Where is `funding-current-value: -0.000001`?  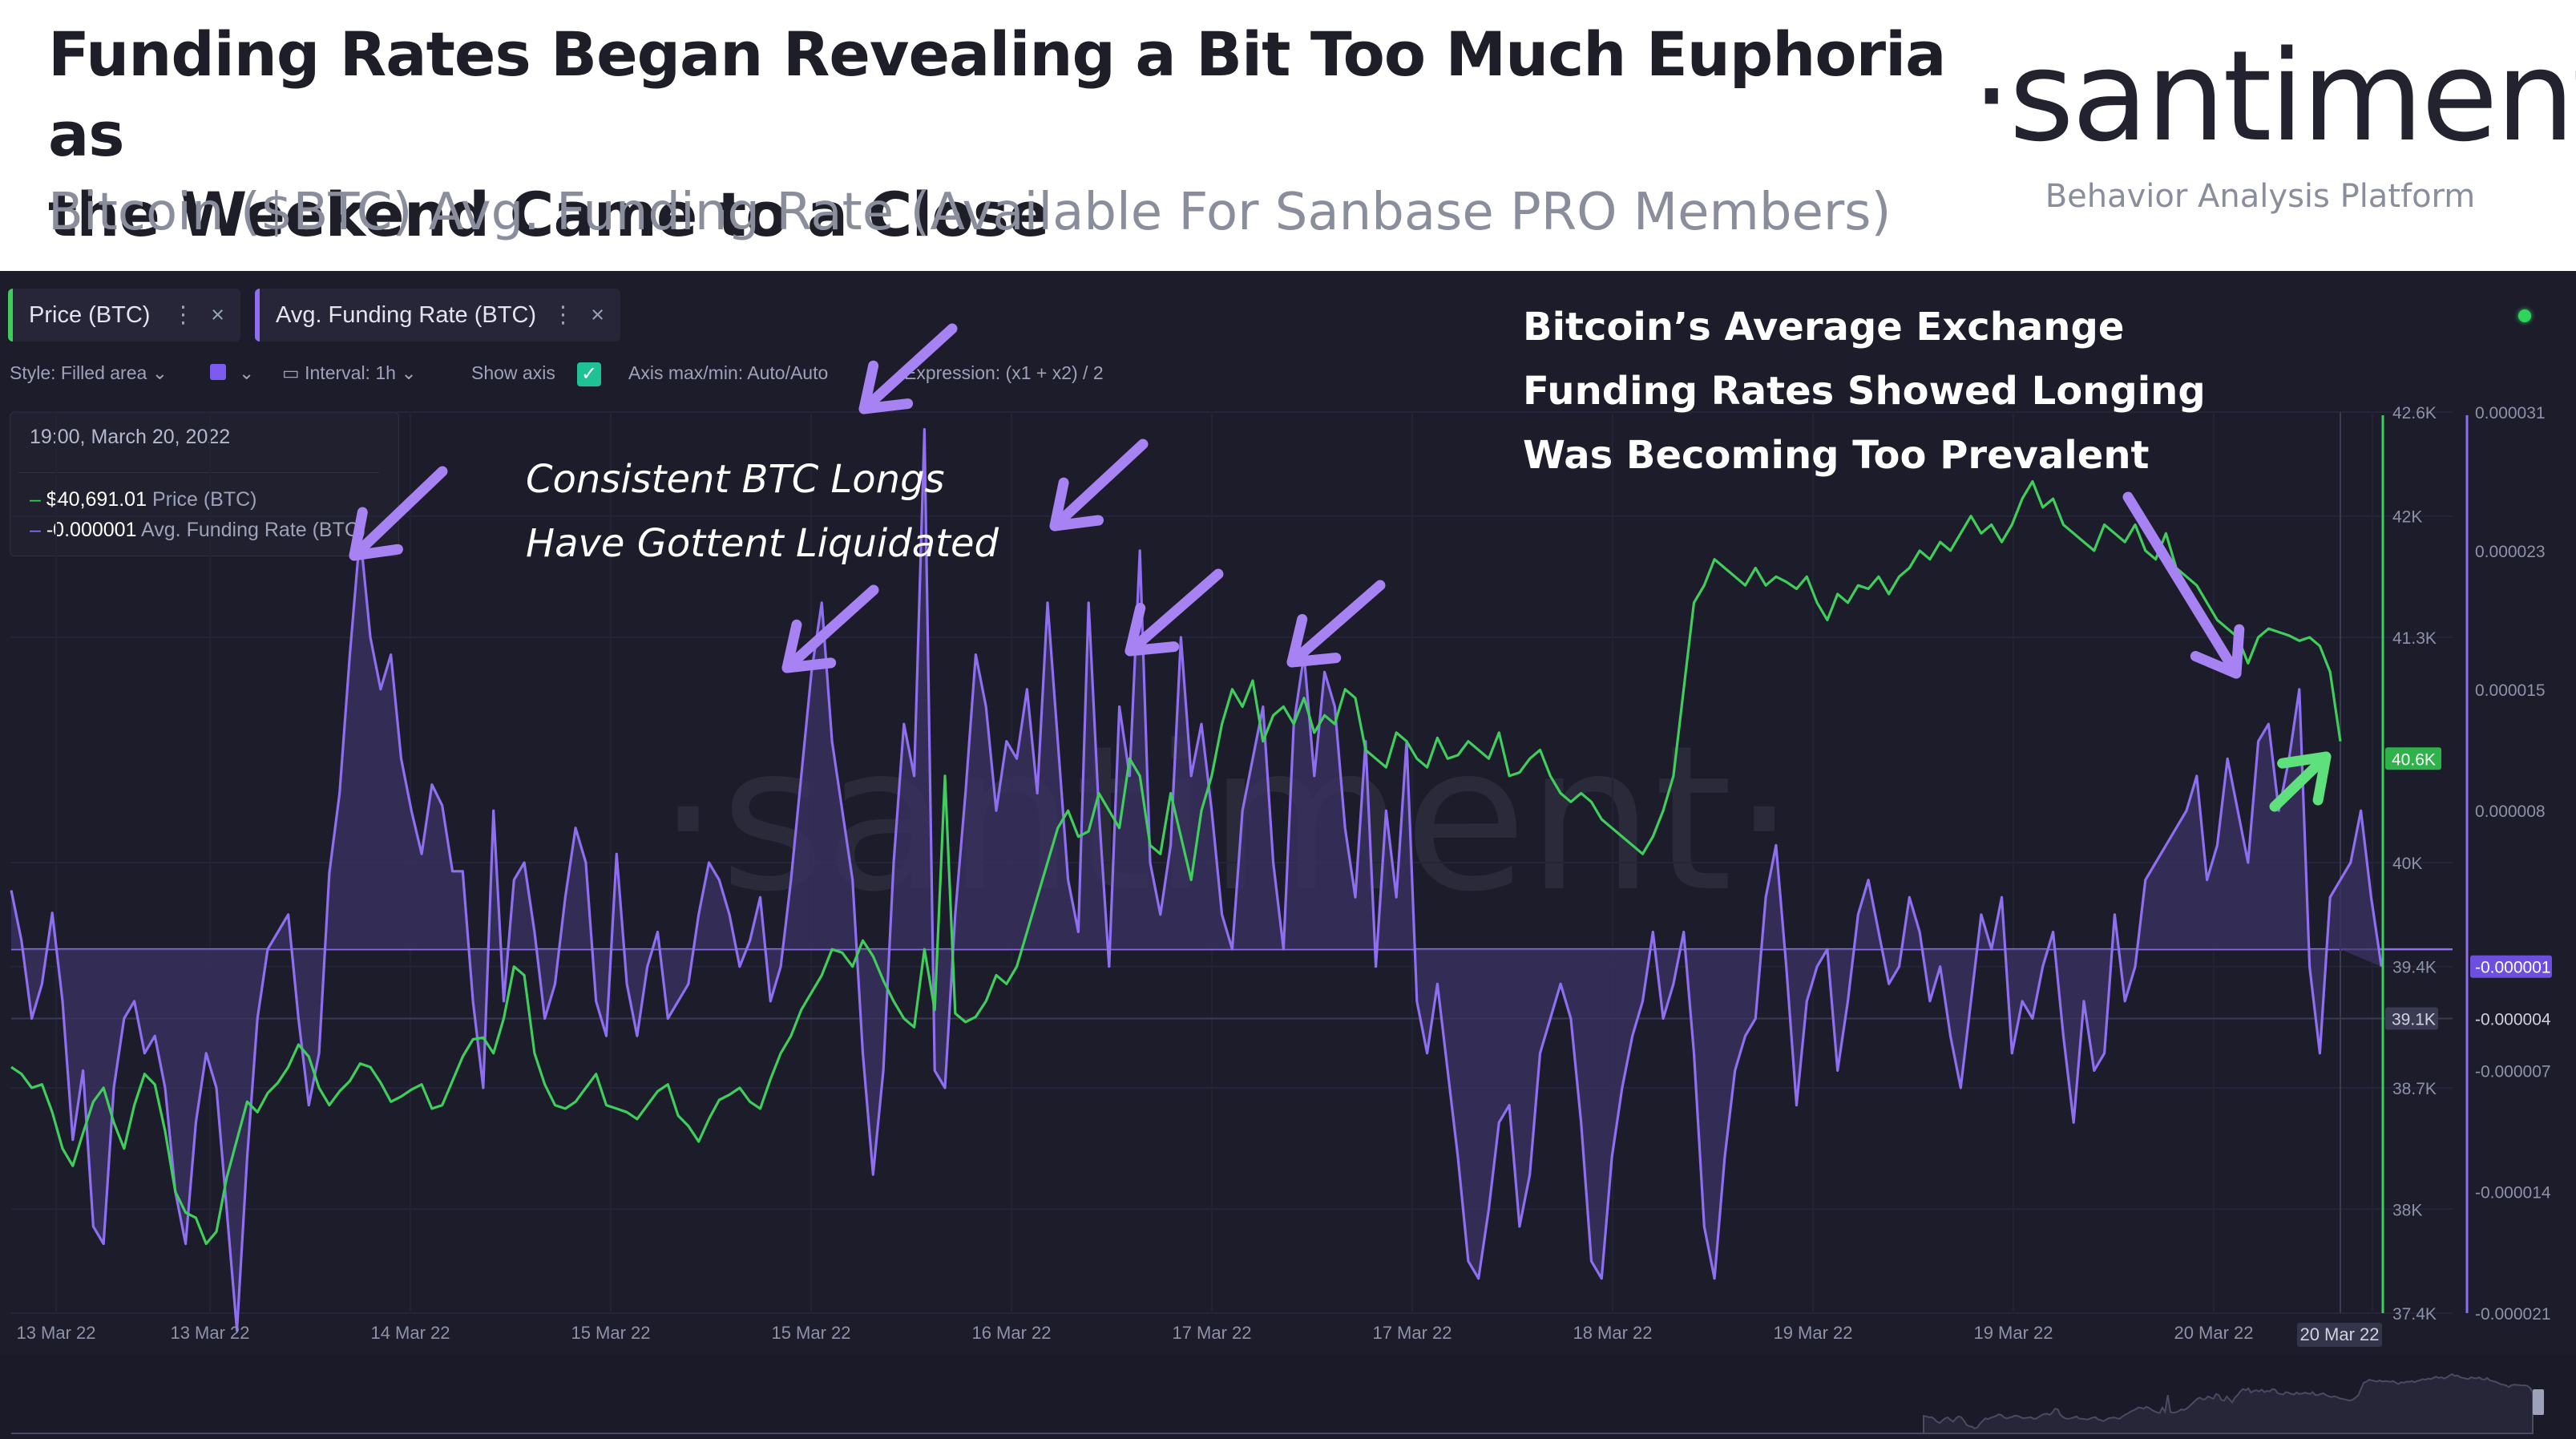
funding-current-value: -0.000001 is located at coordinates (2513, 968).